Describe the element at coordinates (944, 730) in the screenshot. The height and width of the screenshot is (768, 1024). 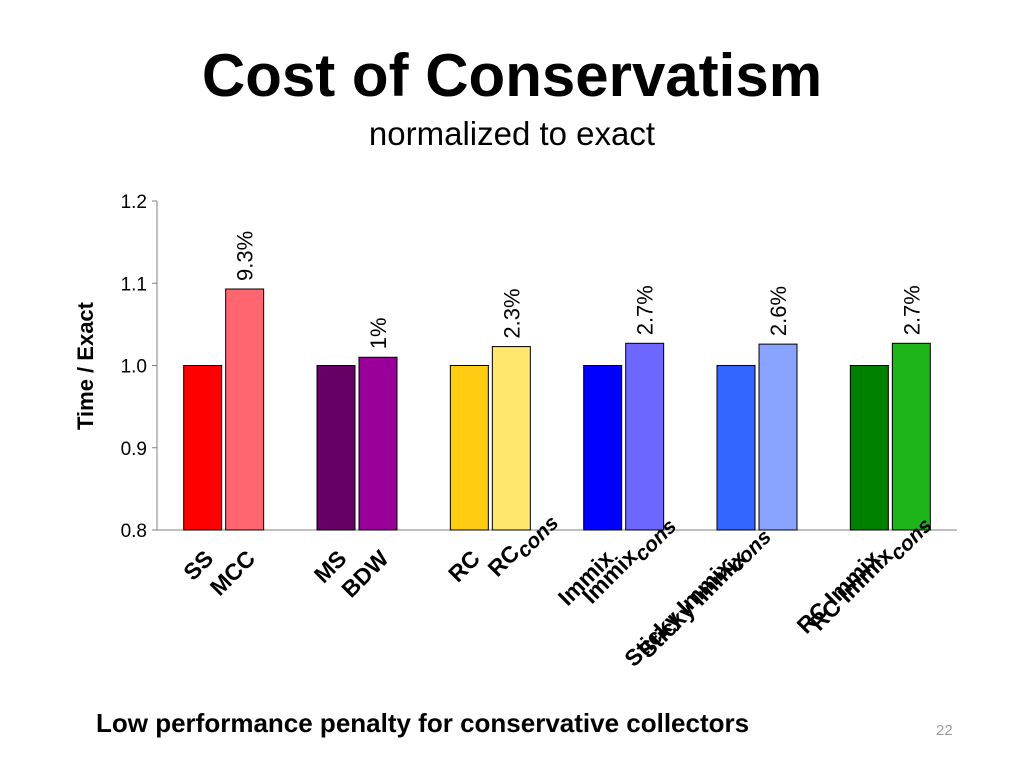
I see `page-number: 22` at that location.